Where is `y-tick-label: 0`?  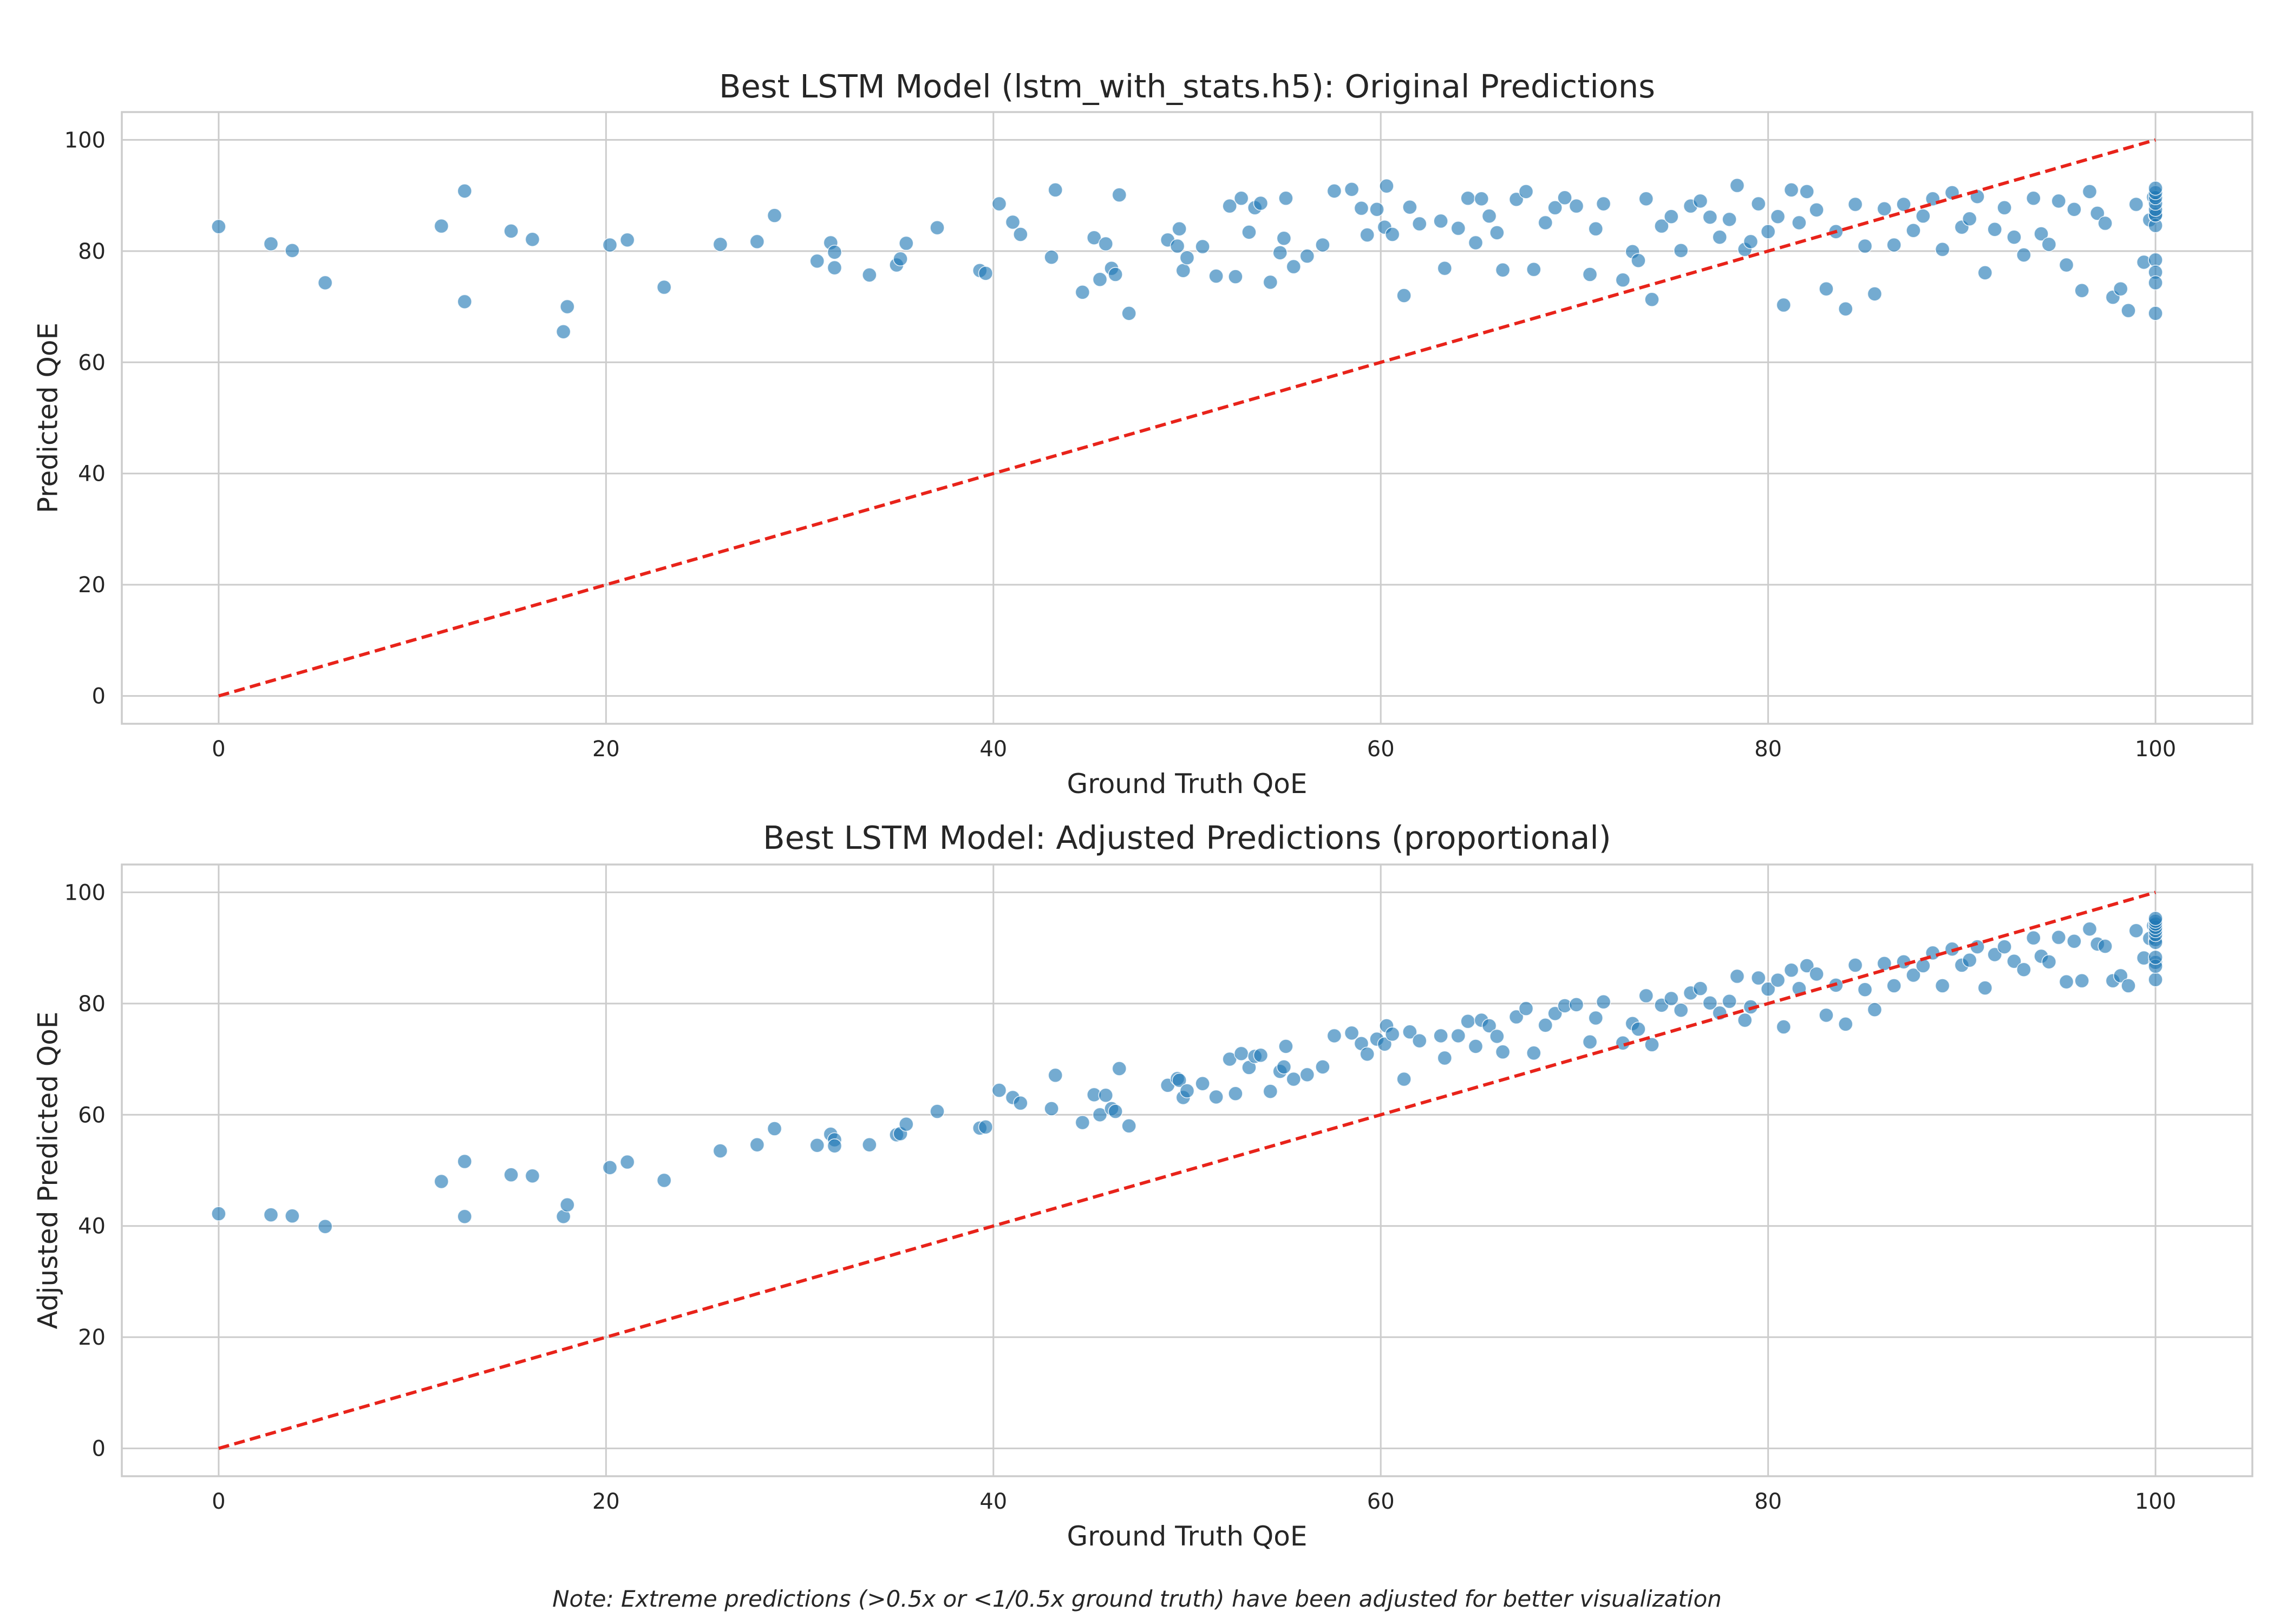 y-tick-label: 0 is located at coordinates (99, 1449).